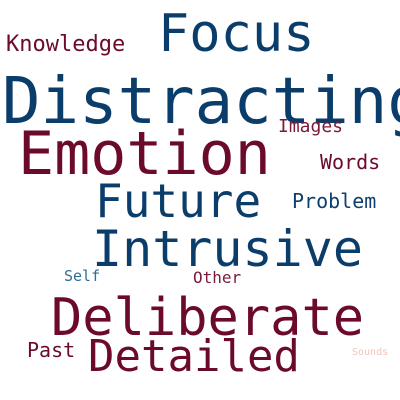 The width and height of the screenshot is (400, 400). What do you see at coordinates (208, 318) in the screenshot?
I see `word-deliberate: Deliberate` at bounding box center [208, 318].